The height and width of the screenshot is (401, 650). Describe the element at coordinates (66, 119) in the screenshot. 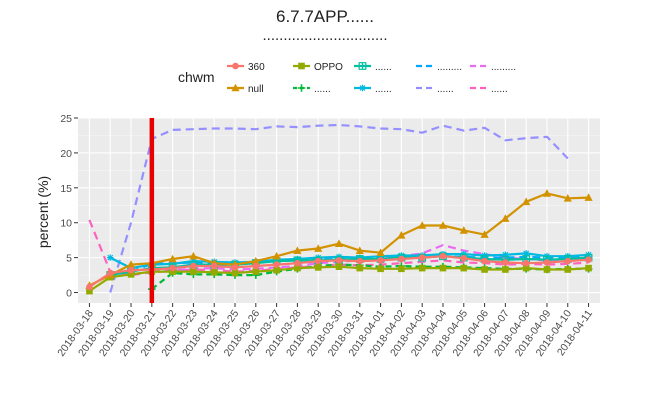

I see `y-tick-label: 25` at that location.